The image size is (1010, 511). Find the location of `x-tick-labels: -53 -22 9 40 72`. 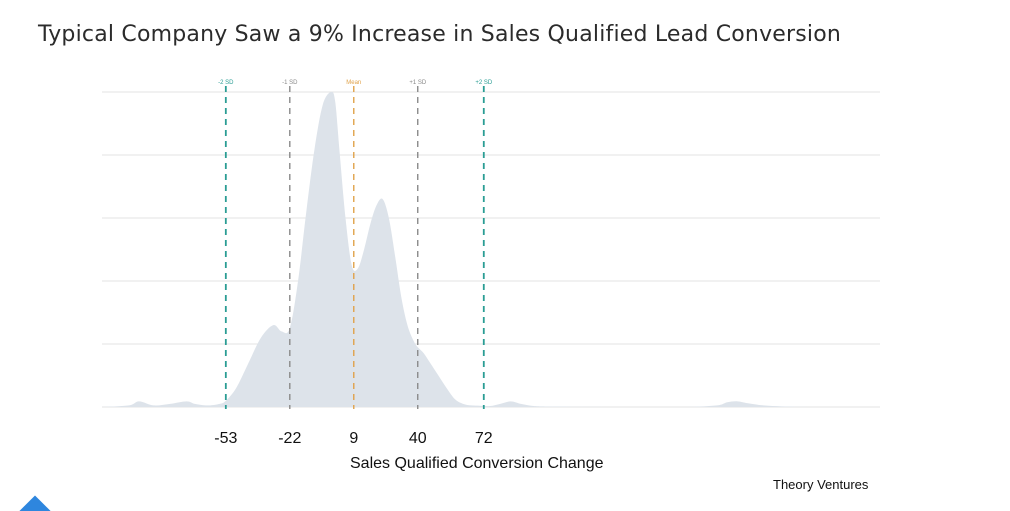

x-tick-labels: -53 -22 9 40 72 is located at coordinates (353, 438).